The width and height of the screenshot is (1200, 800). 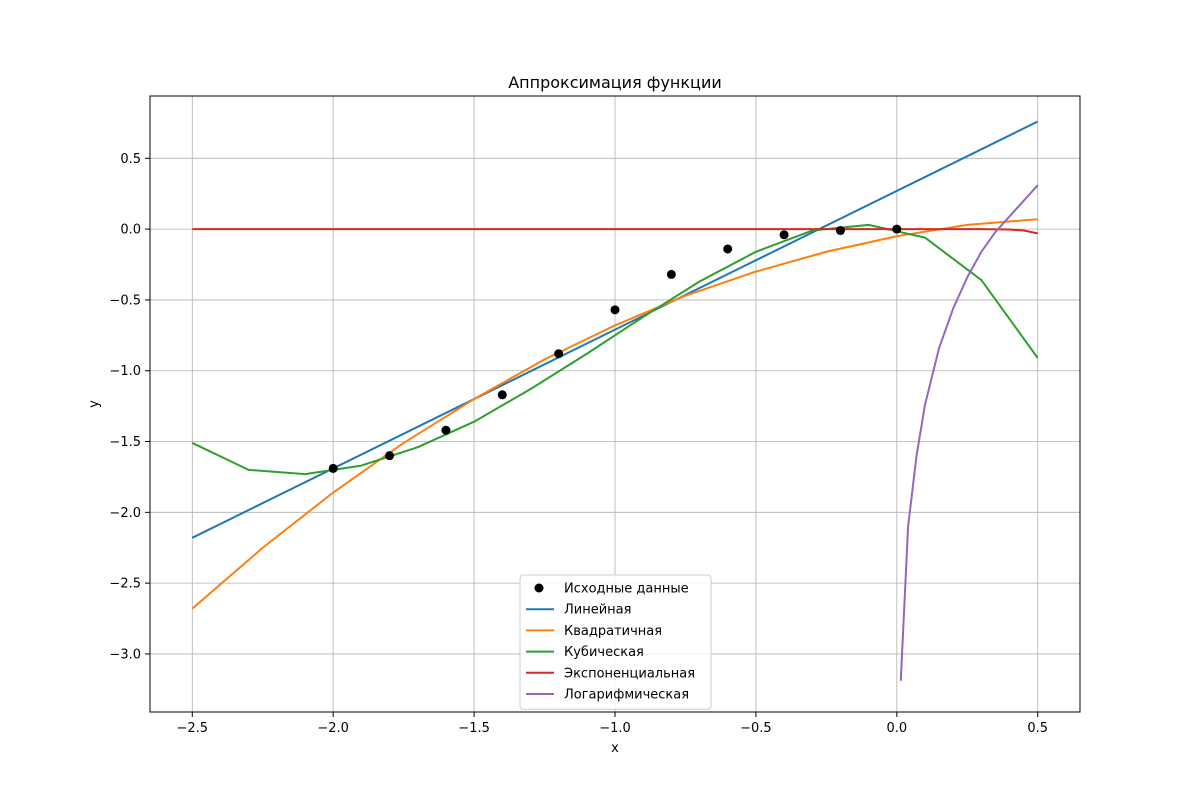 What do you see at coordinates (756, 728) in the screenshot?
I see `x-tick-label: −0.5` at bounding box center [756, 728].